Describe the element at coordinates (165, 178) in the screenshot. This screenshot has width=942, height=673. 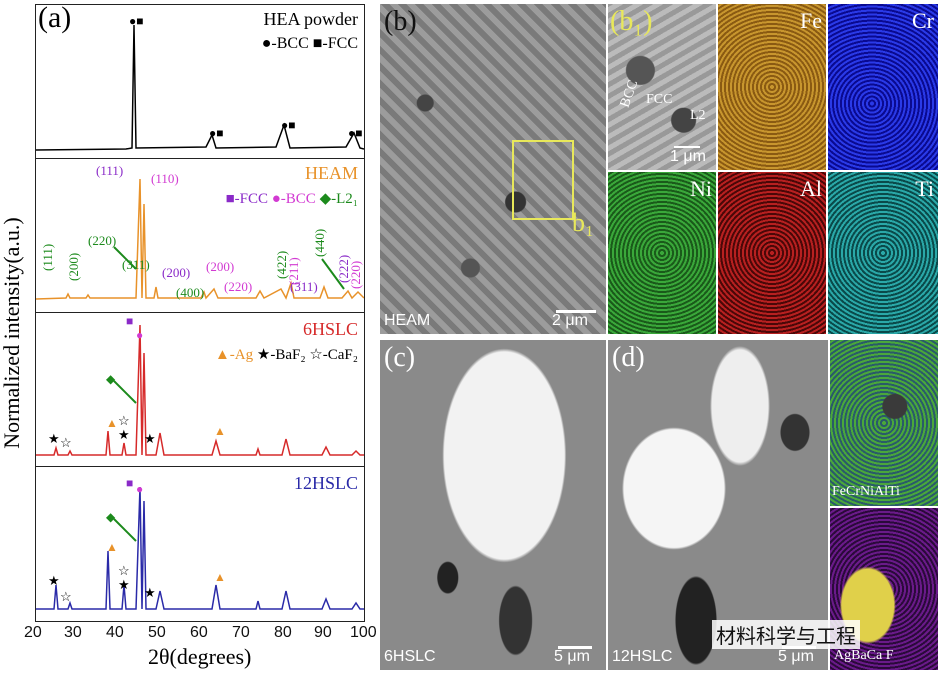
I see `svg-text: (110)` at that location.